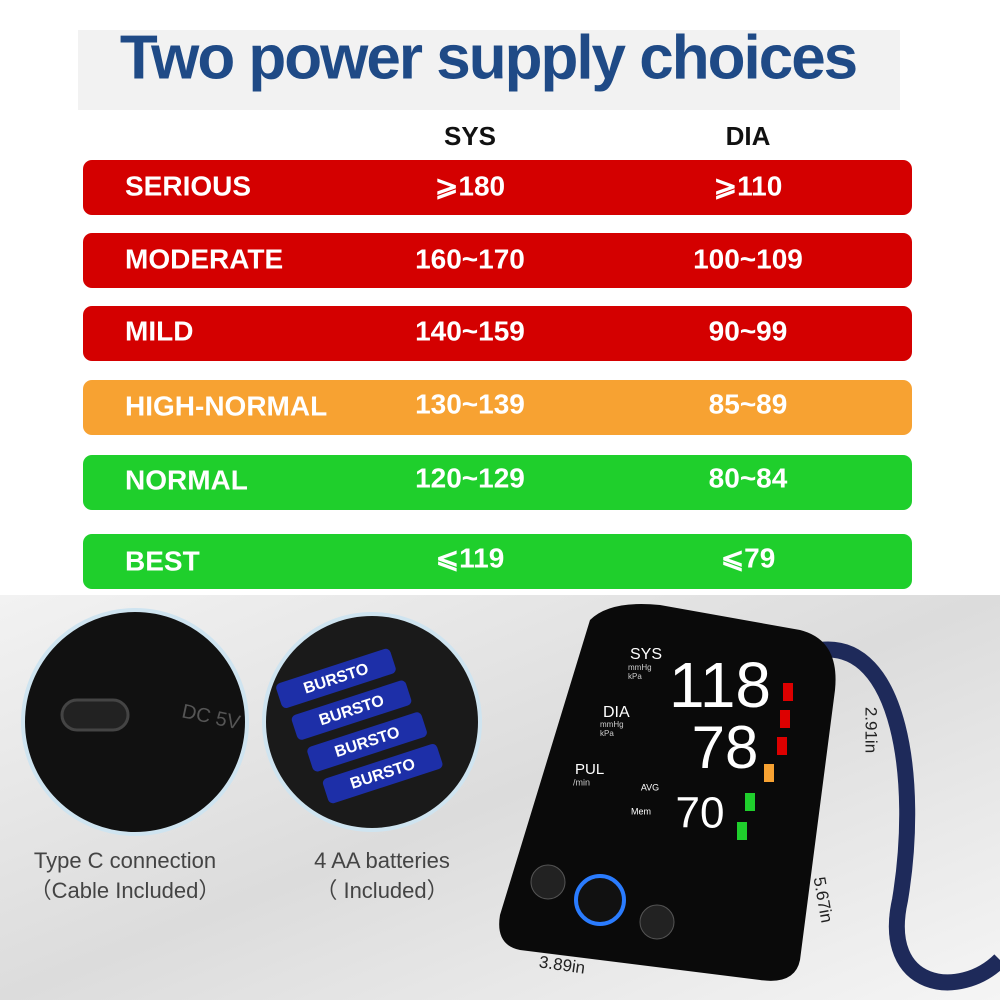  I want to click on dia-cell: 80~84, so click(748, 477).